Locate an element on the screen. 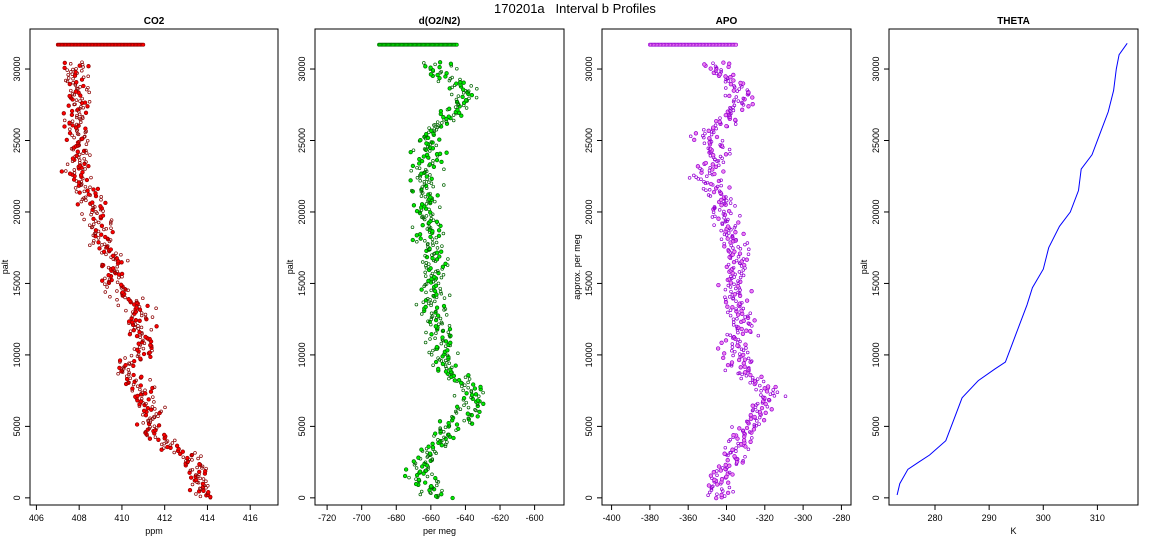  x-tick-label: -660 is located at coordinates (431, 518).